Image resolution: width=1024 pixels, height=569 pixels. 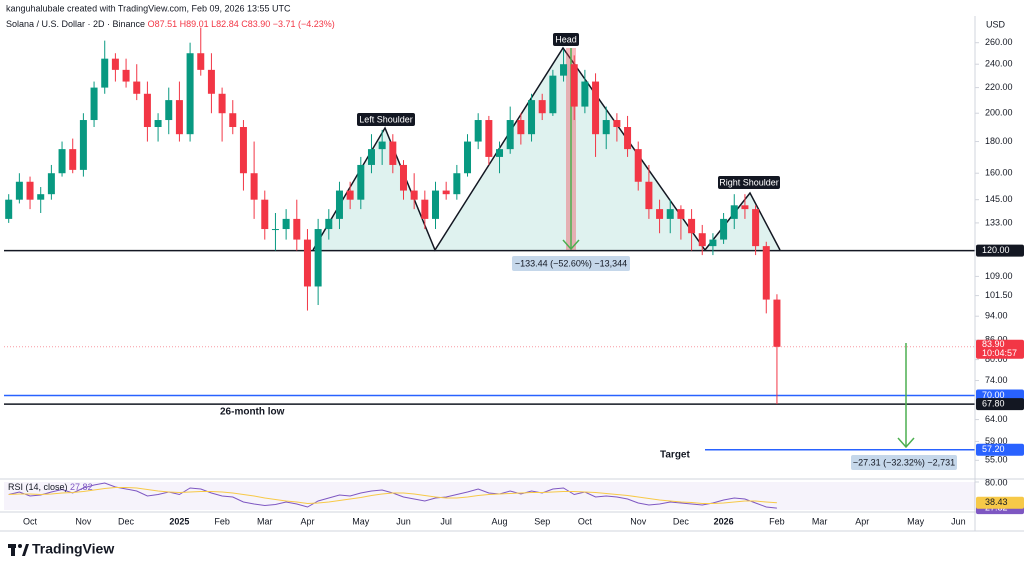 What do you see at coordinates (996, 24) in the screenshot?
I see `currency: USD` at bounding box center [996, 24].